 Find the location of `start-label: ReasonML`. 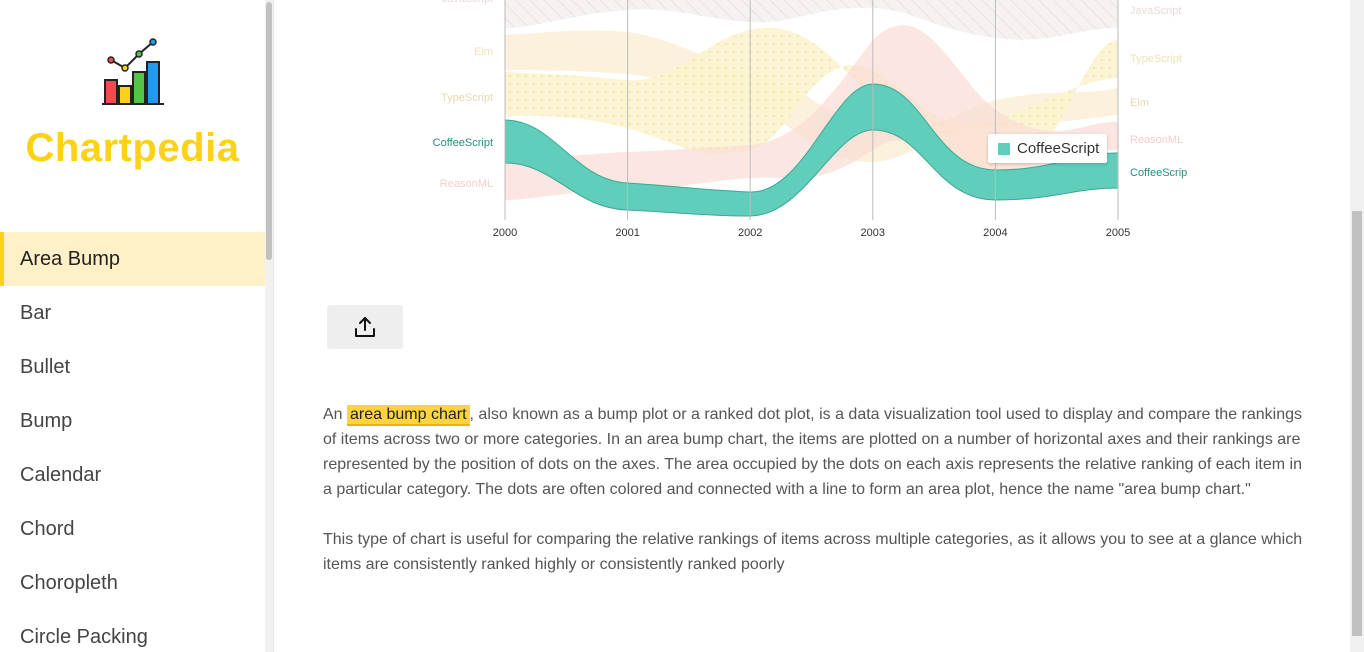

start-label: ReasonML is located at coordinates (466, 184).